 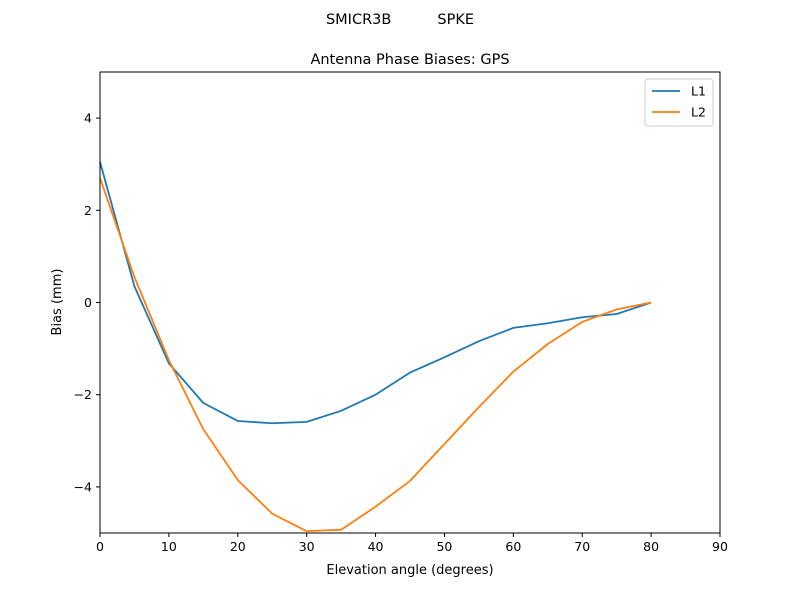 What do you see at coordinates (83, 486) in the screenshot?
I see `y-tick-label: −4` at bounding box center [83, 486].